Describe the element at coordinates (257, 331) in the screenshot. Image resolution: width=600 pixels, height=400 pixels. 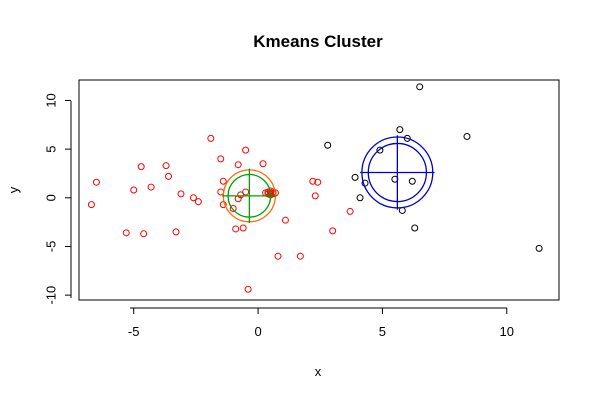
I see `x-tick-label: 0` at that location.